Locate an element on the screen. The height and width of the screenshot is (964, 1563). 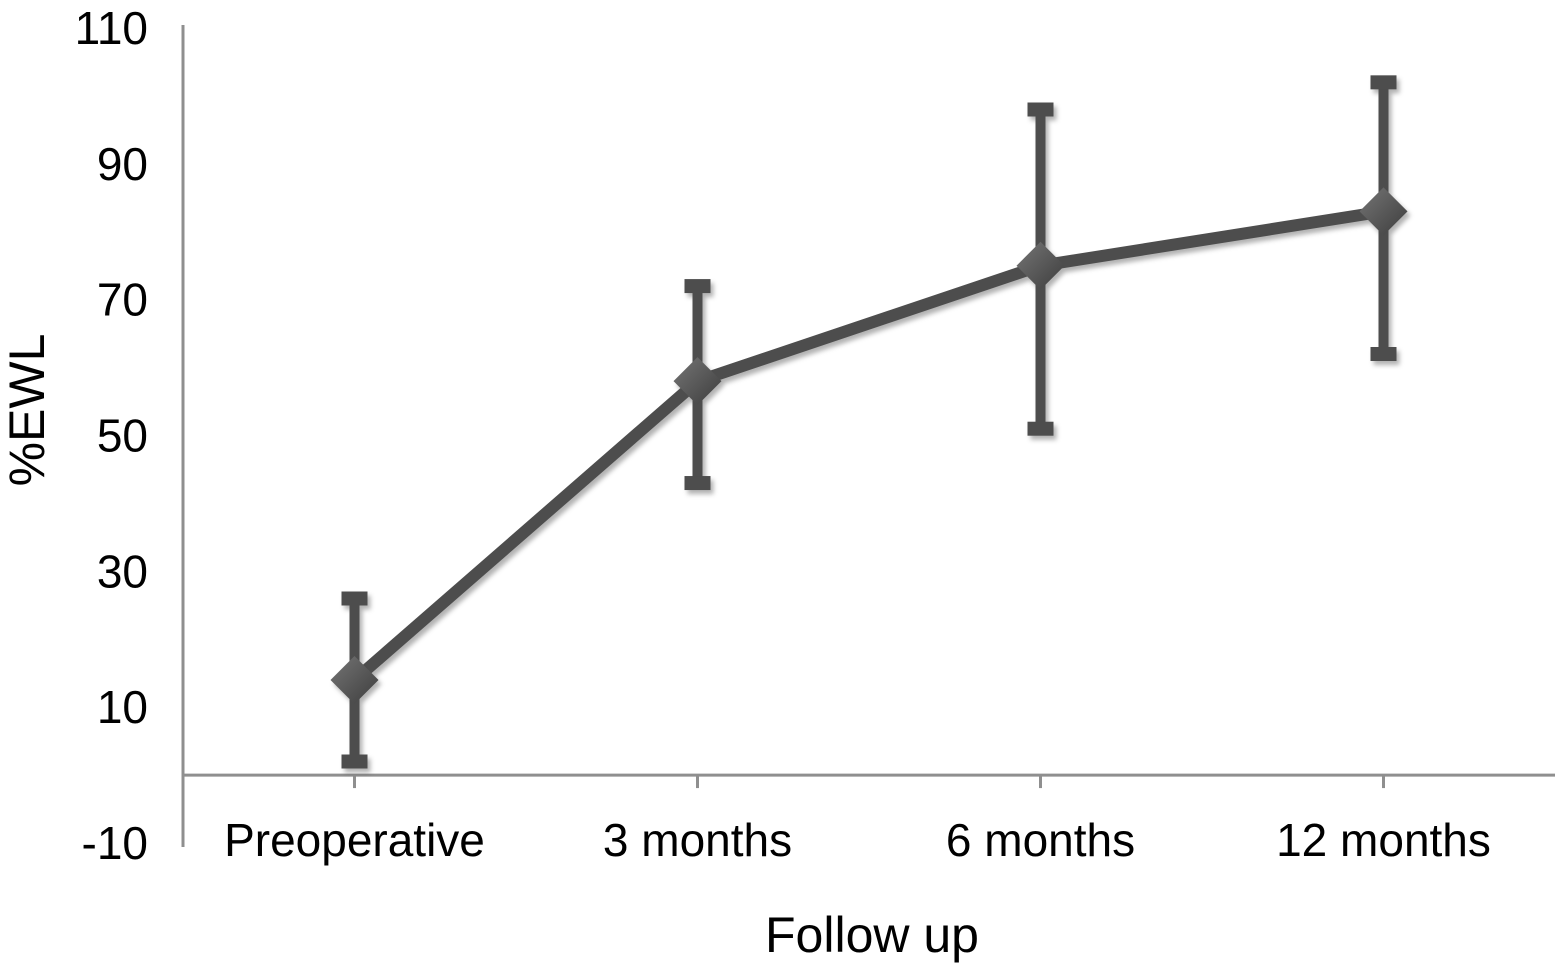
y-tick-label: -10 is located at coordinates (115, 843).